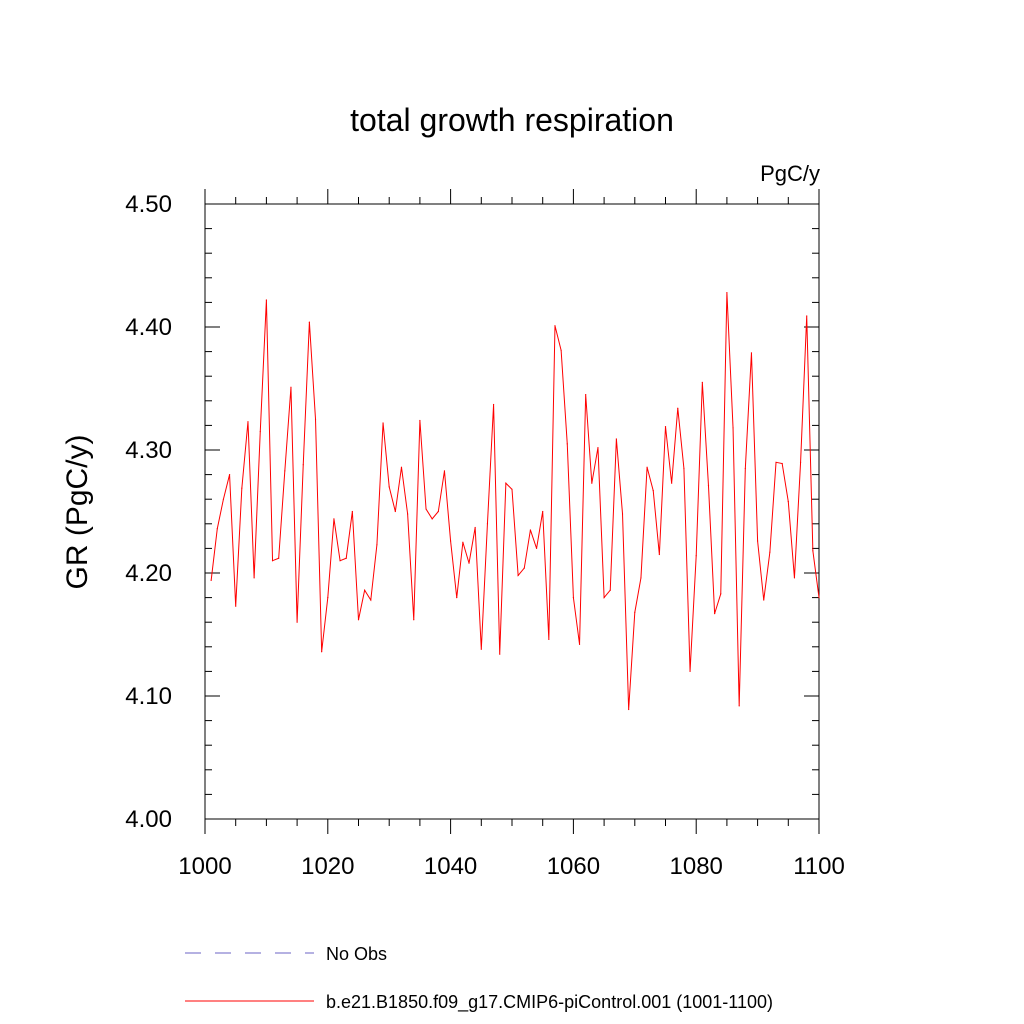 The image size is (1024, 1024). Describe the element at coordinates (148, 327) in the screenshot. I see `y-tick-label: 4.40` at that location.